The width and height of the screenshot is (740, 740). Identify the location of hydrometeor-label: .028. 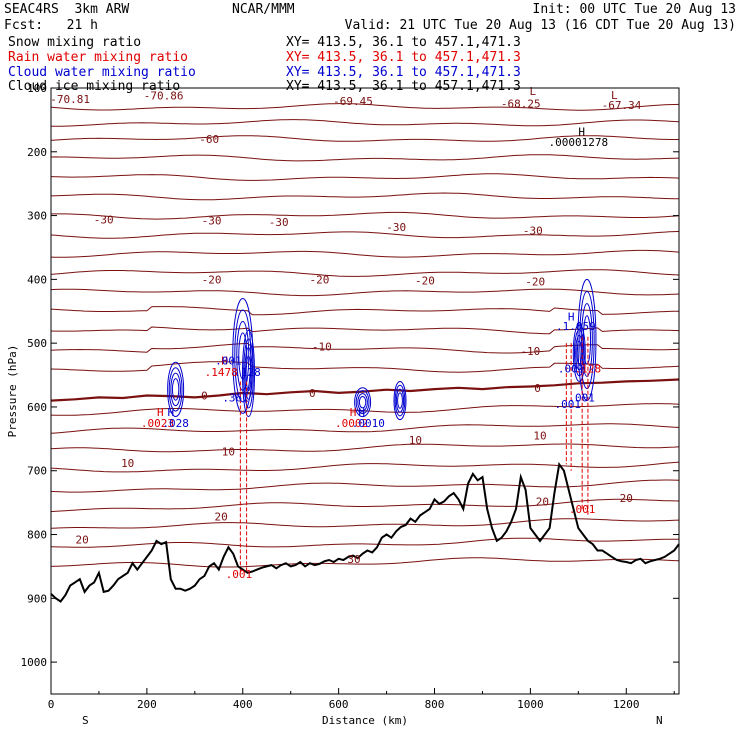
(175, 423).